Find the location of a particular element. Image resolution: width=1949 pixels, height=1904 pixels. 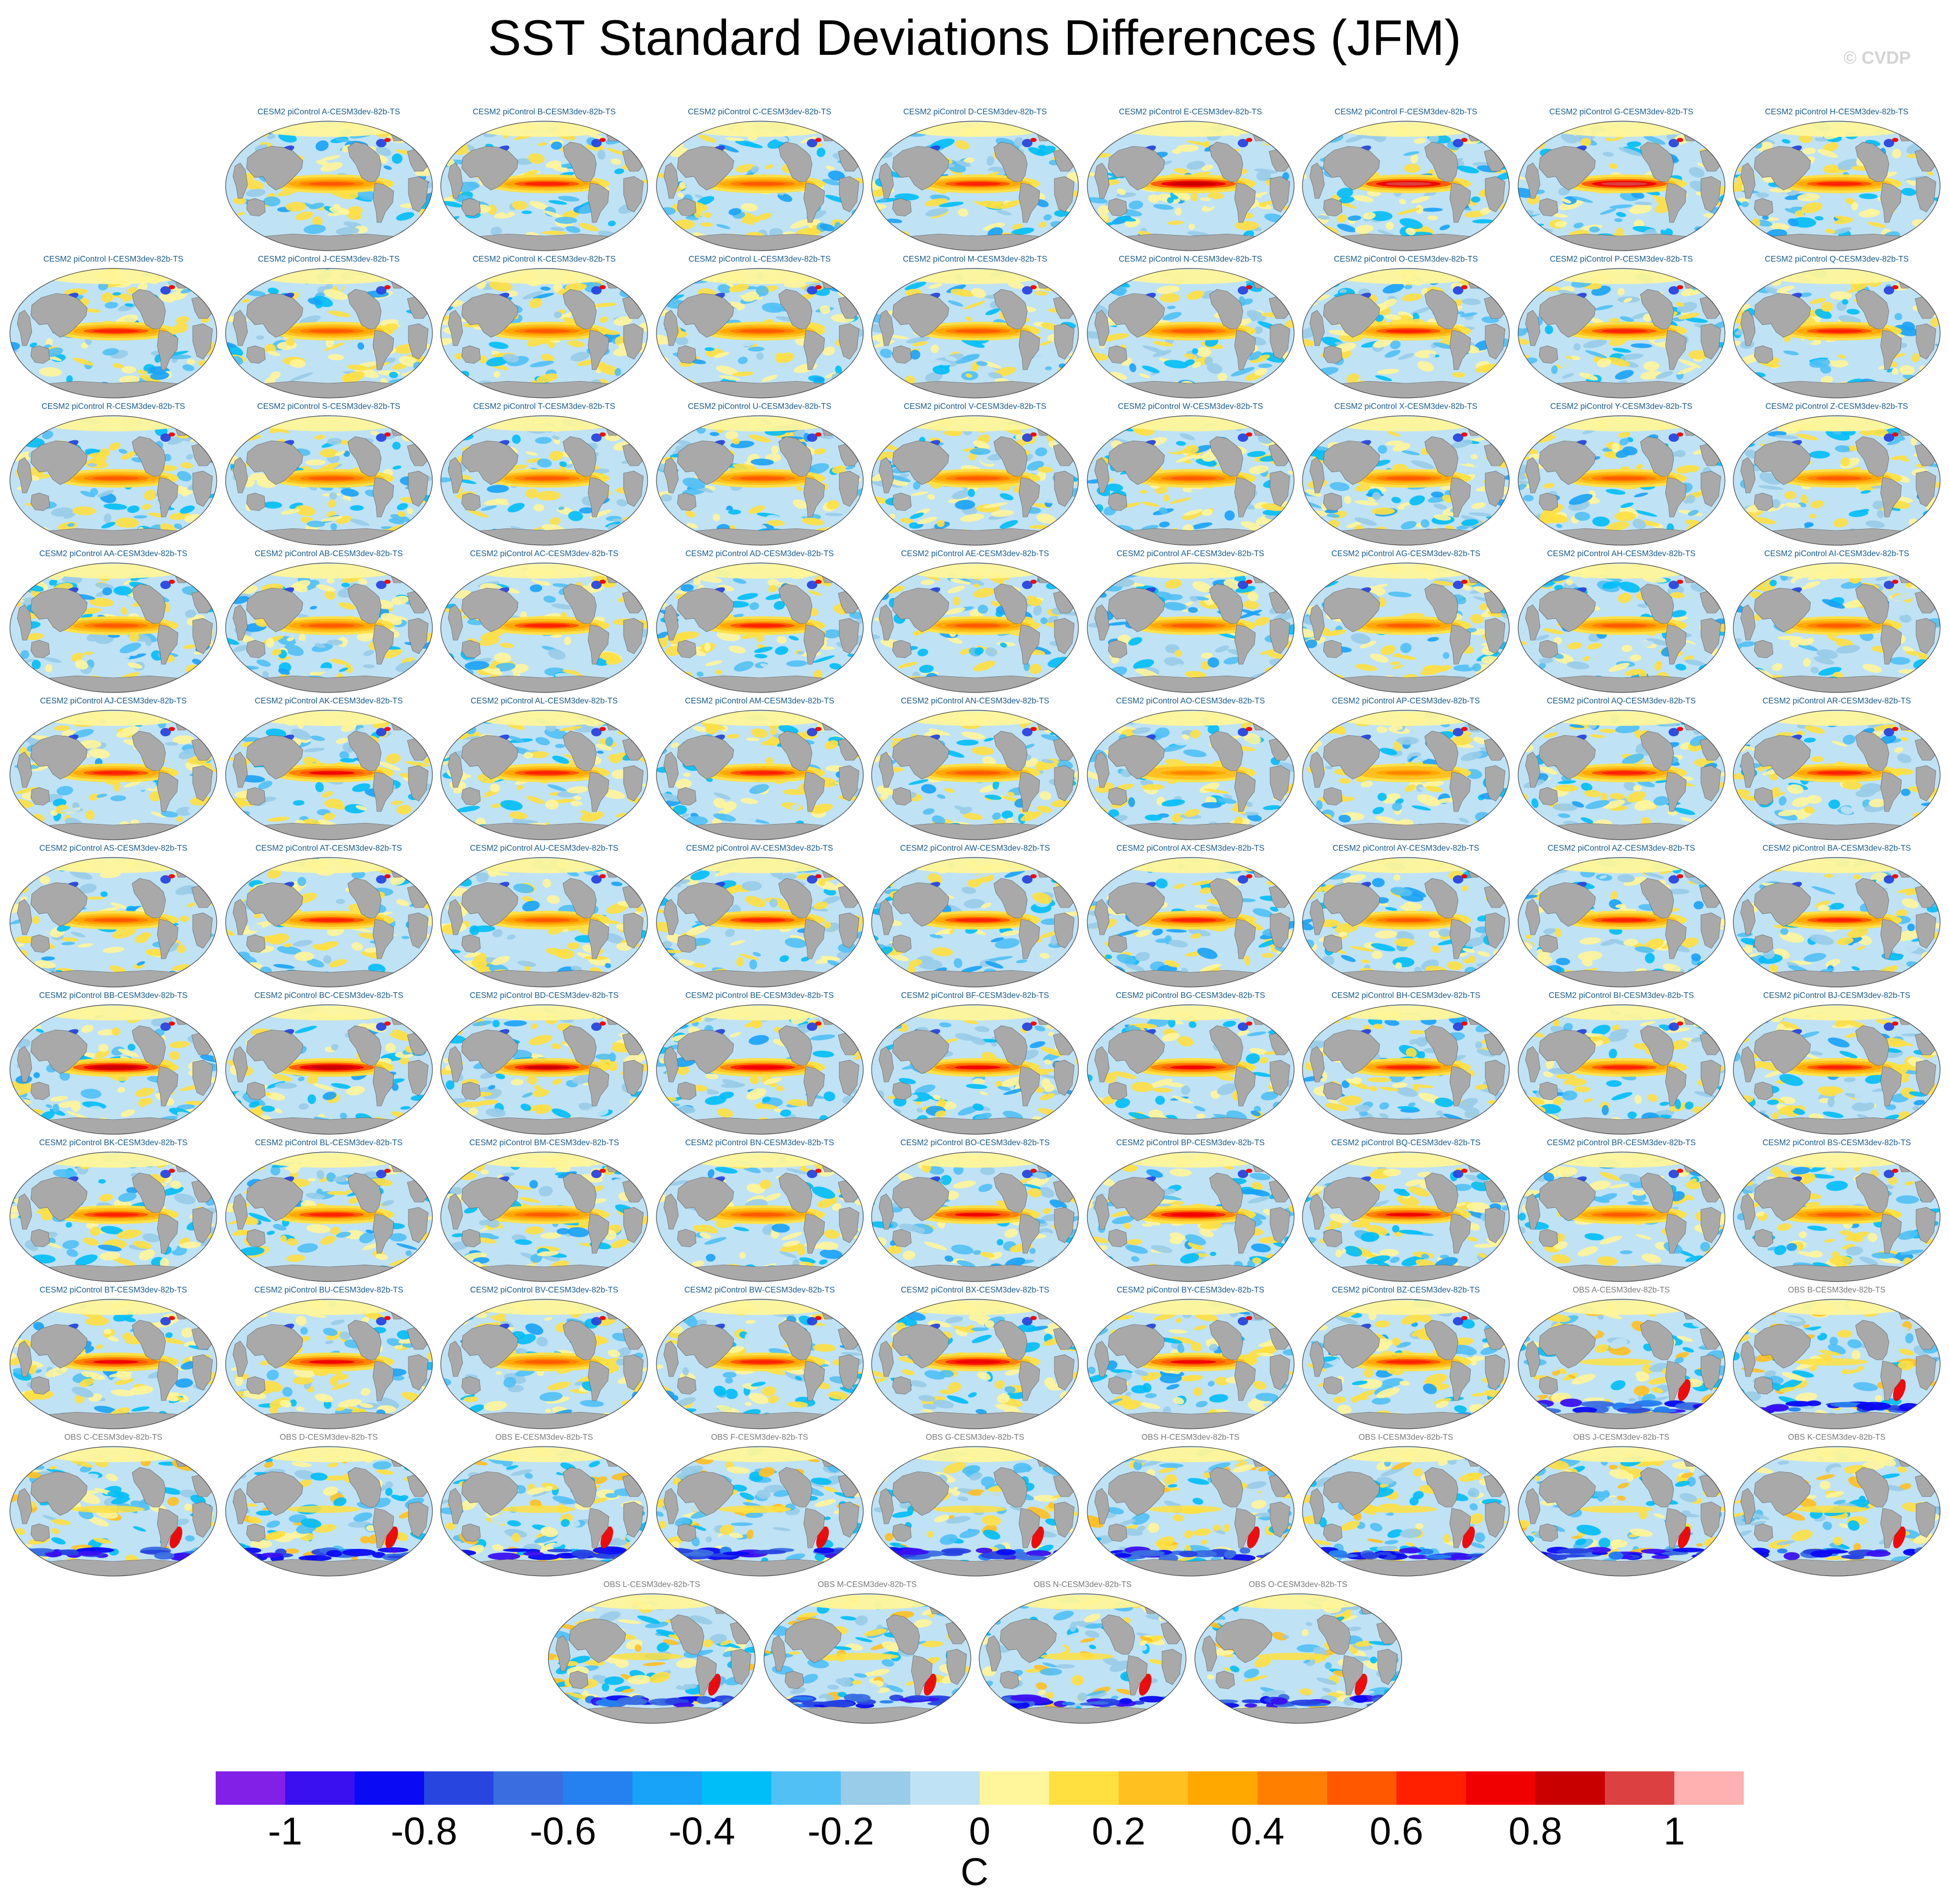

panel-title: CESM2 piControl Y-CESM3dev-82b-TS is located at coordinates (1621, 406).